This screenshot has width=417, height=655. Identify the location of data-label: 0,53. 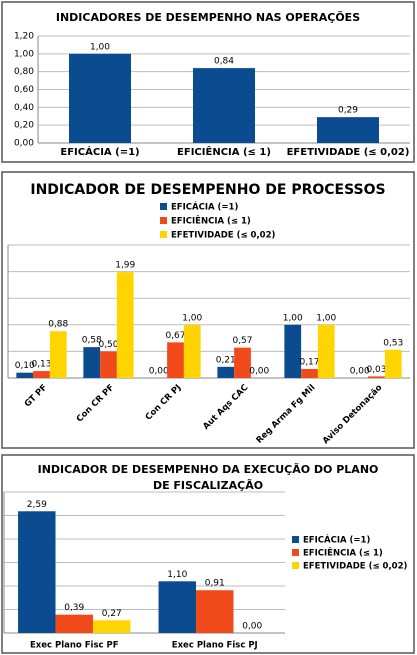
(393, 343).